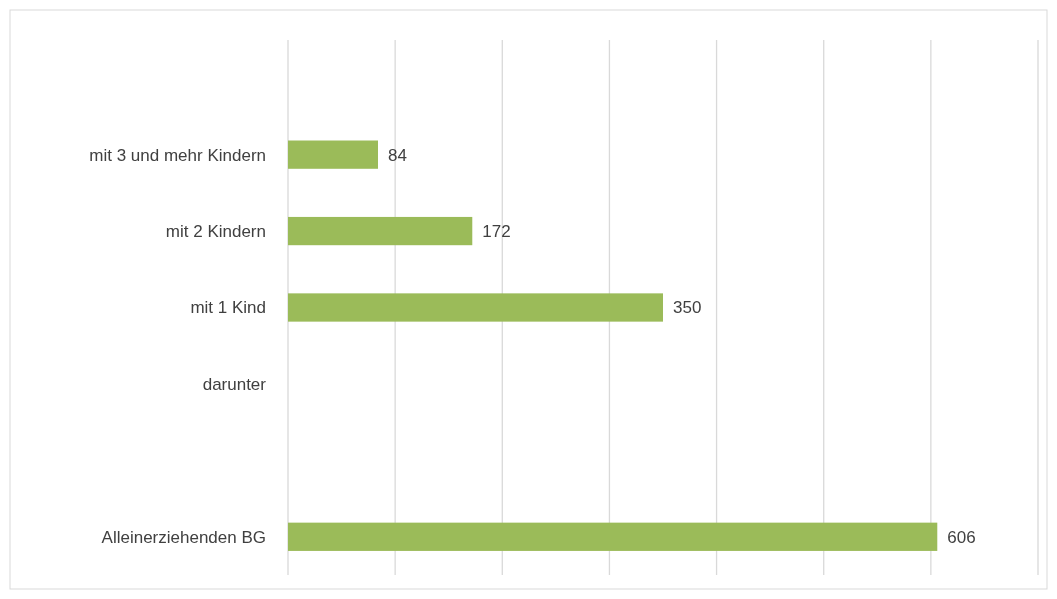 This screenshot has width=1057, height=599. I want to click on data-label: 606, so click(961, 537).